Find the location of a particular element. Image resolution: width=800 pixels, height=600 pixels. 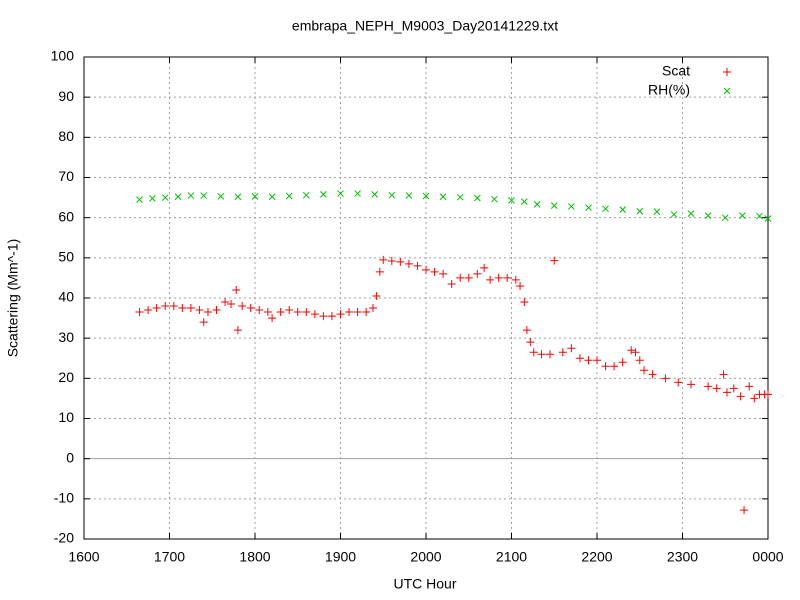

y-tick-label: 40 is located at coordinates (66, 297).